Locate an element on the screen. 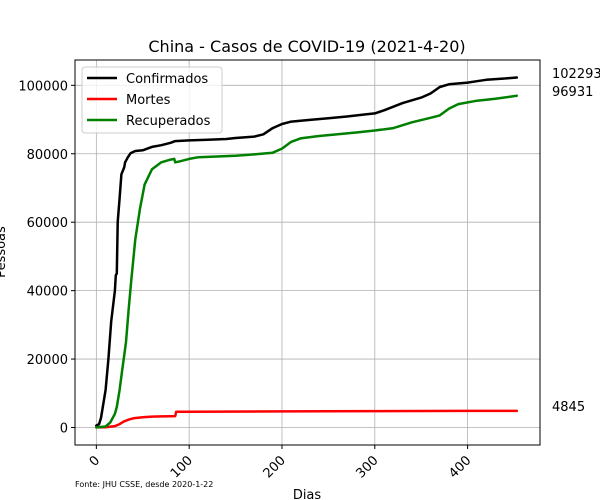  x-axis-label: Dias is located at coordinates (307, 494).